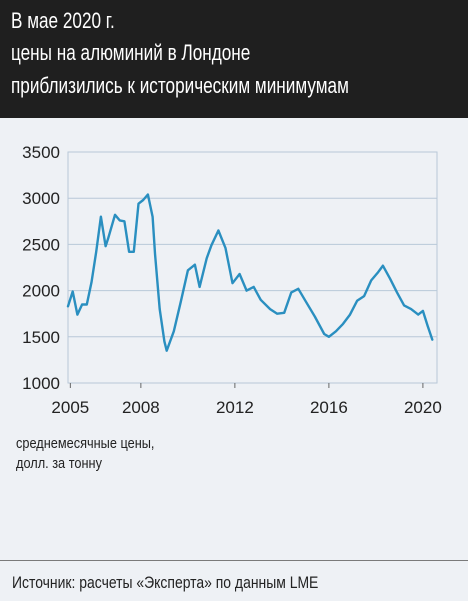 The height and width of the screenshot is (601, 468). What do you see at coordinates (423, 407) in the screenshot?
I see `x-tick-label-2020: 2020` at bounding box center [423, 407].